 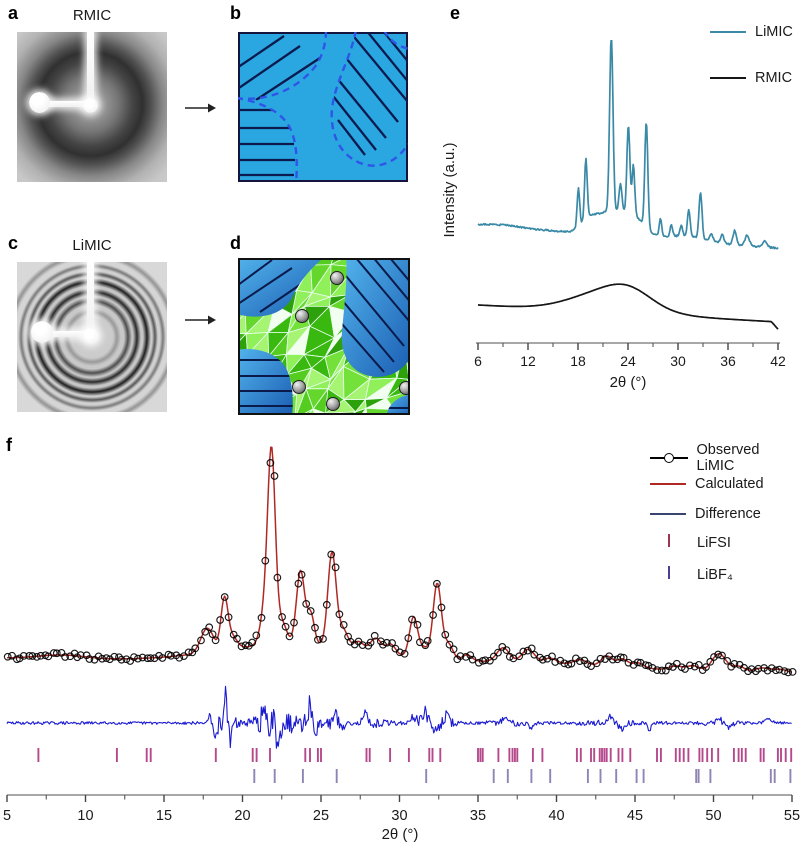 I want to click on legend-item-difference: Difference, so click(x=705, y=514).